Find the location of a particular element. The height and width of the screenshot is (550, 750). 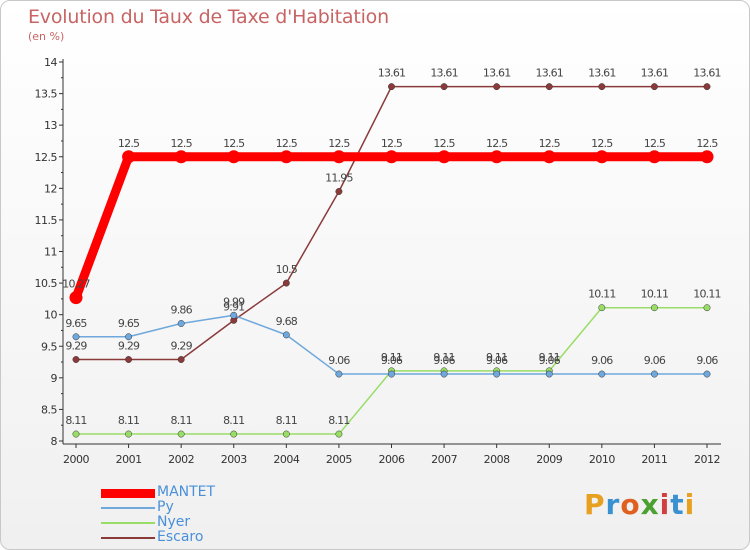

y-tick-label: 9.5 is located at coordinates (49, 346).